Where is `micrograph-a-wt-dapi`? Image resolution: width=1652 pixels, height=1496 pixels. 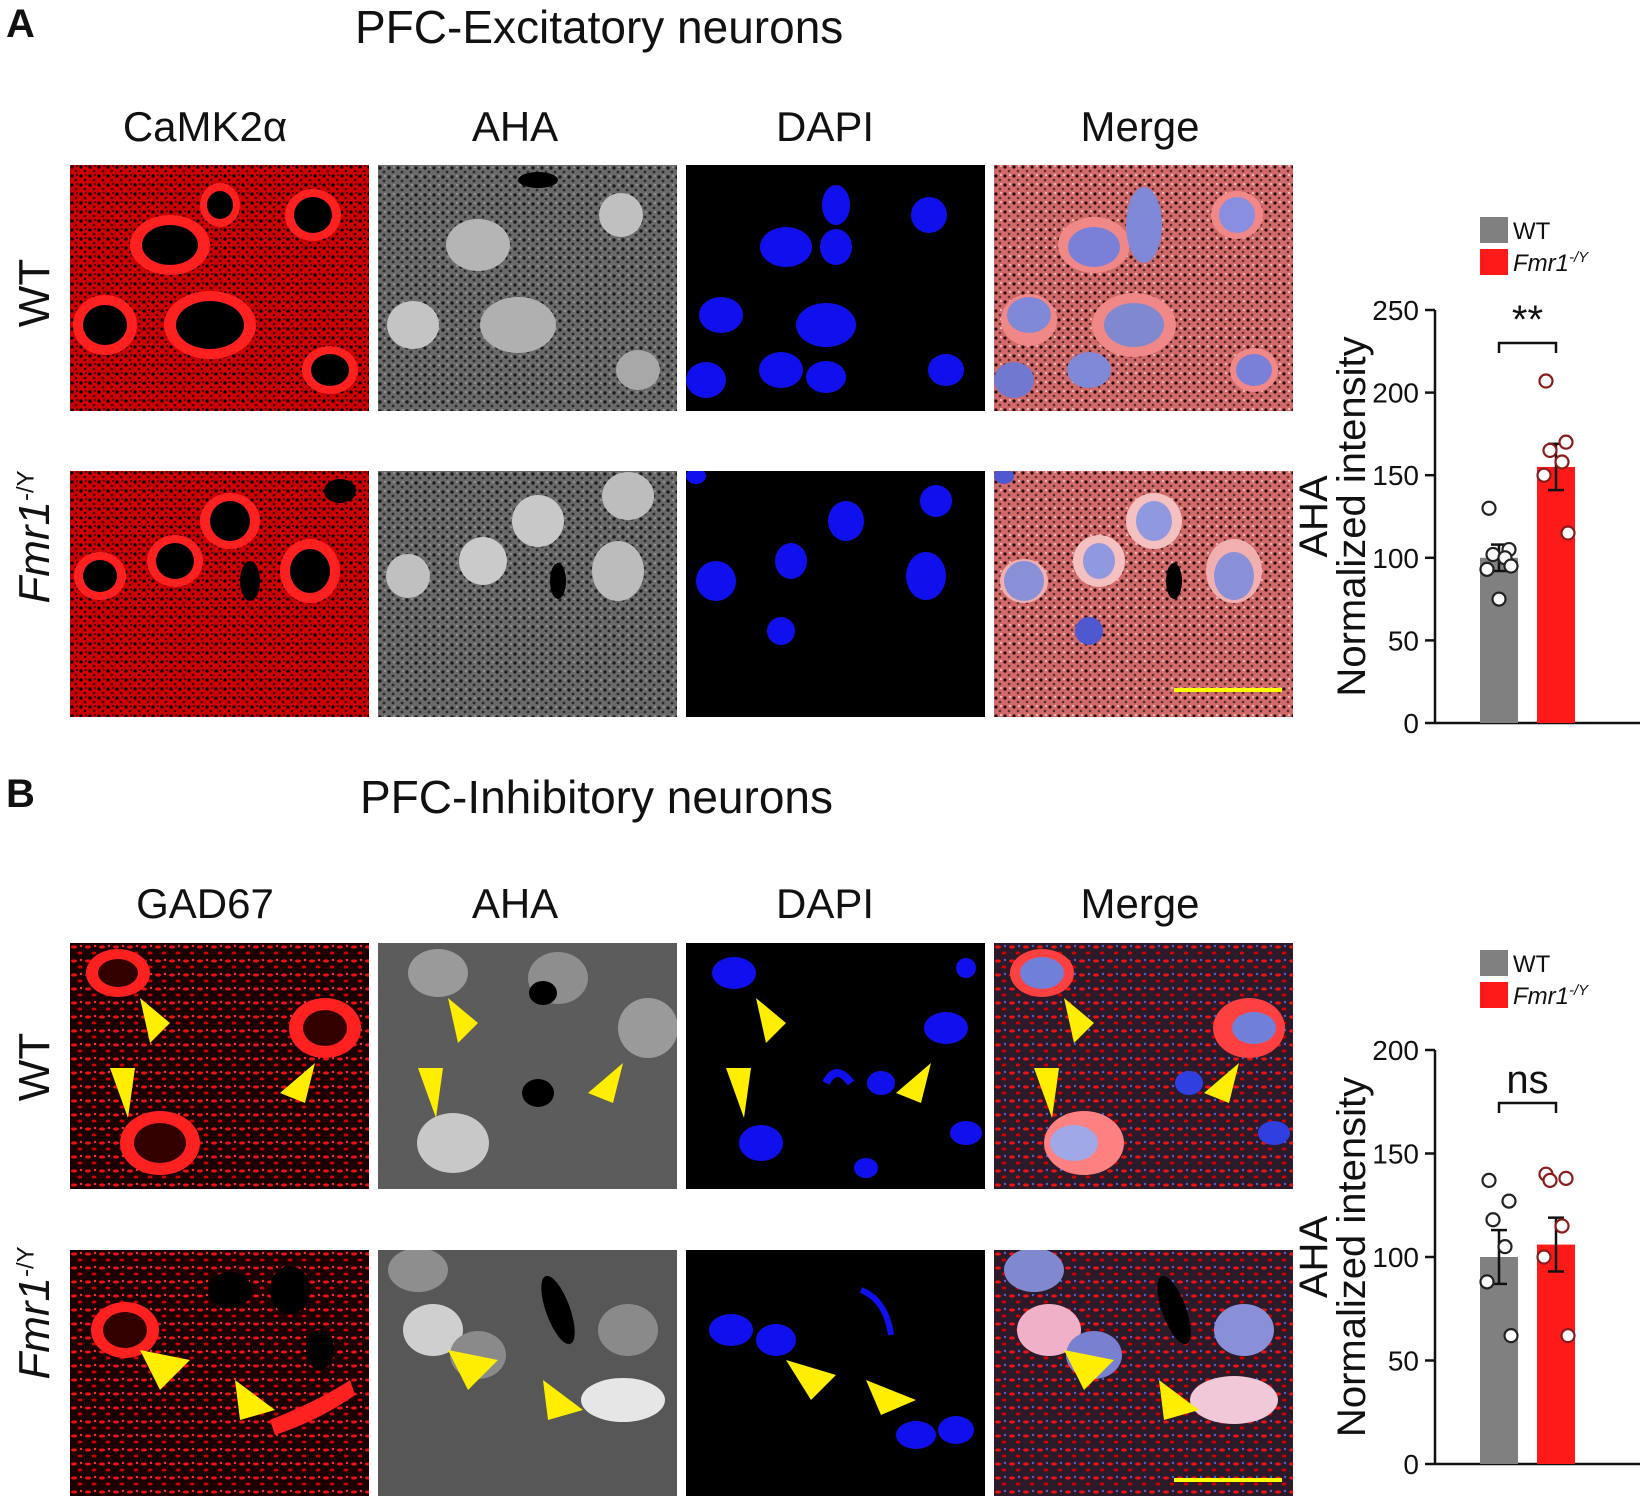
micrograph-a-wt-dapi is located at coordinates (835, 288).